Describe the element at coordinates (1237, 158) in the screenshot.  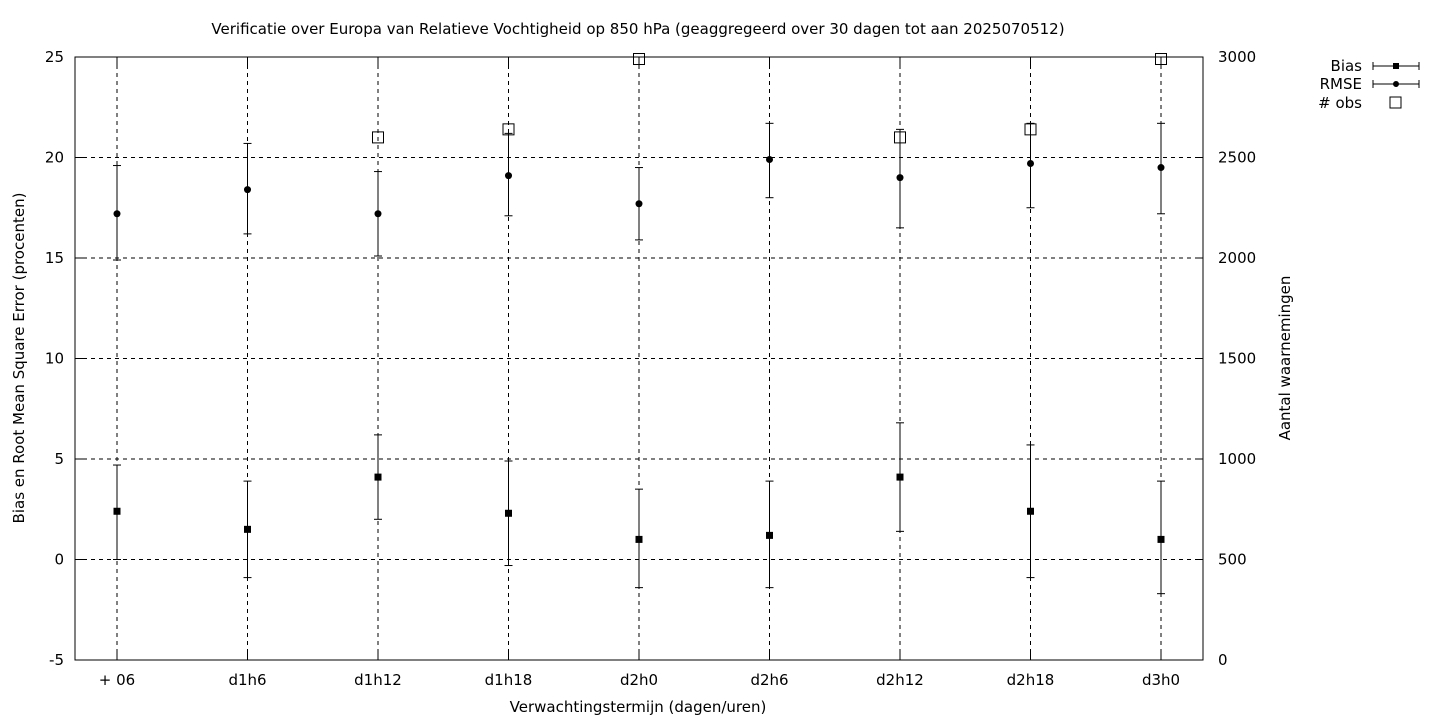
I see `y2-tick-label: 2500` at that location.